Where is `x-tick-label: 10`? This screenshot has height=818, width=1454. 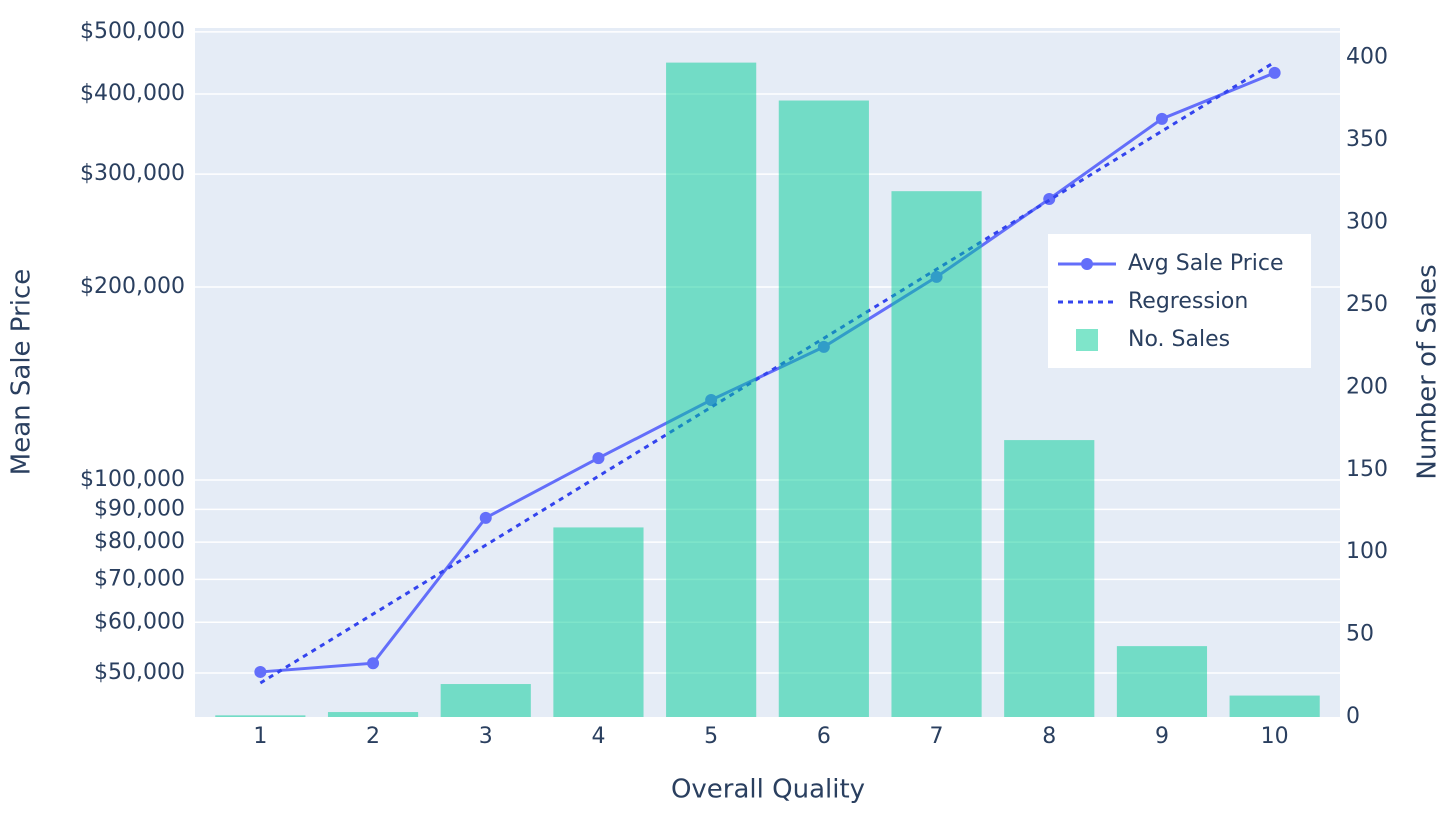 x-tick-label: 10 is located at coordinates (1275, 736).